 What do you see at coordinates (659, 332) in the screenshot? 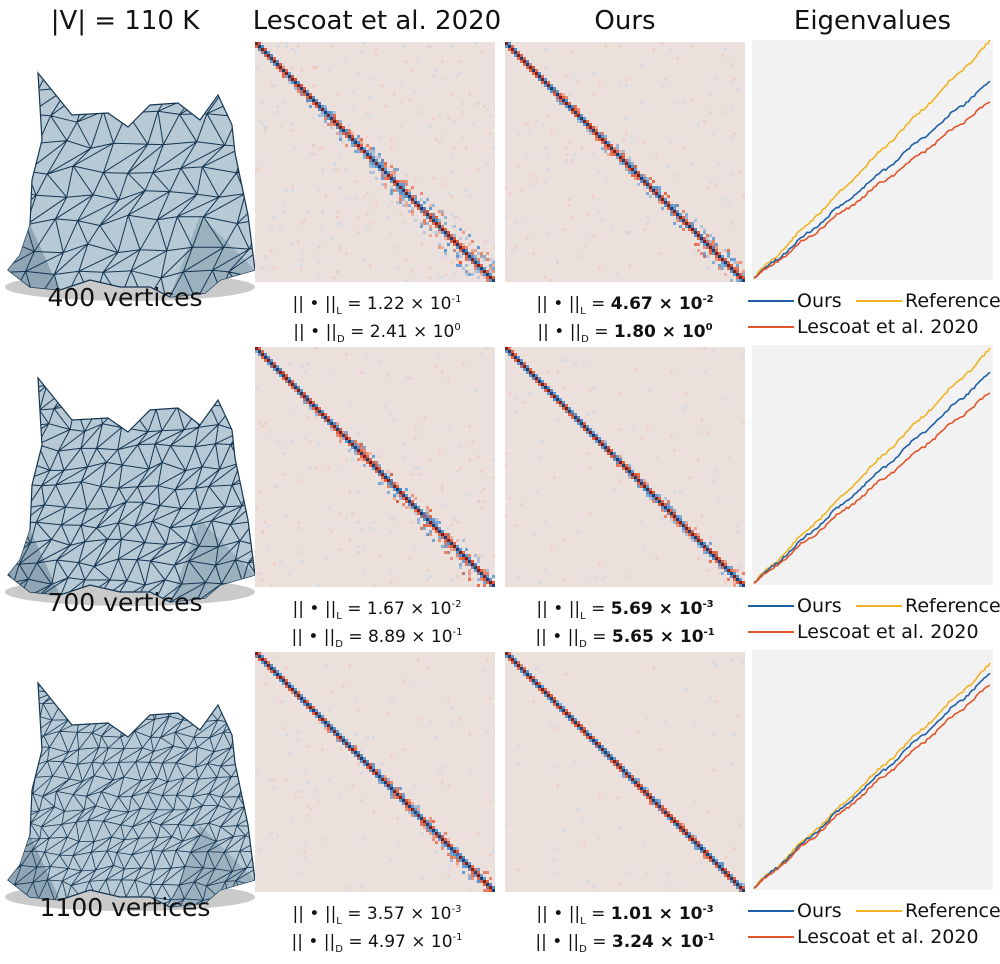
I see `norm-value: 1.80 × 10` at bounding box center [659, 332].